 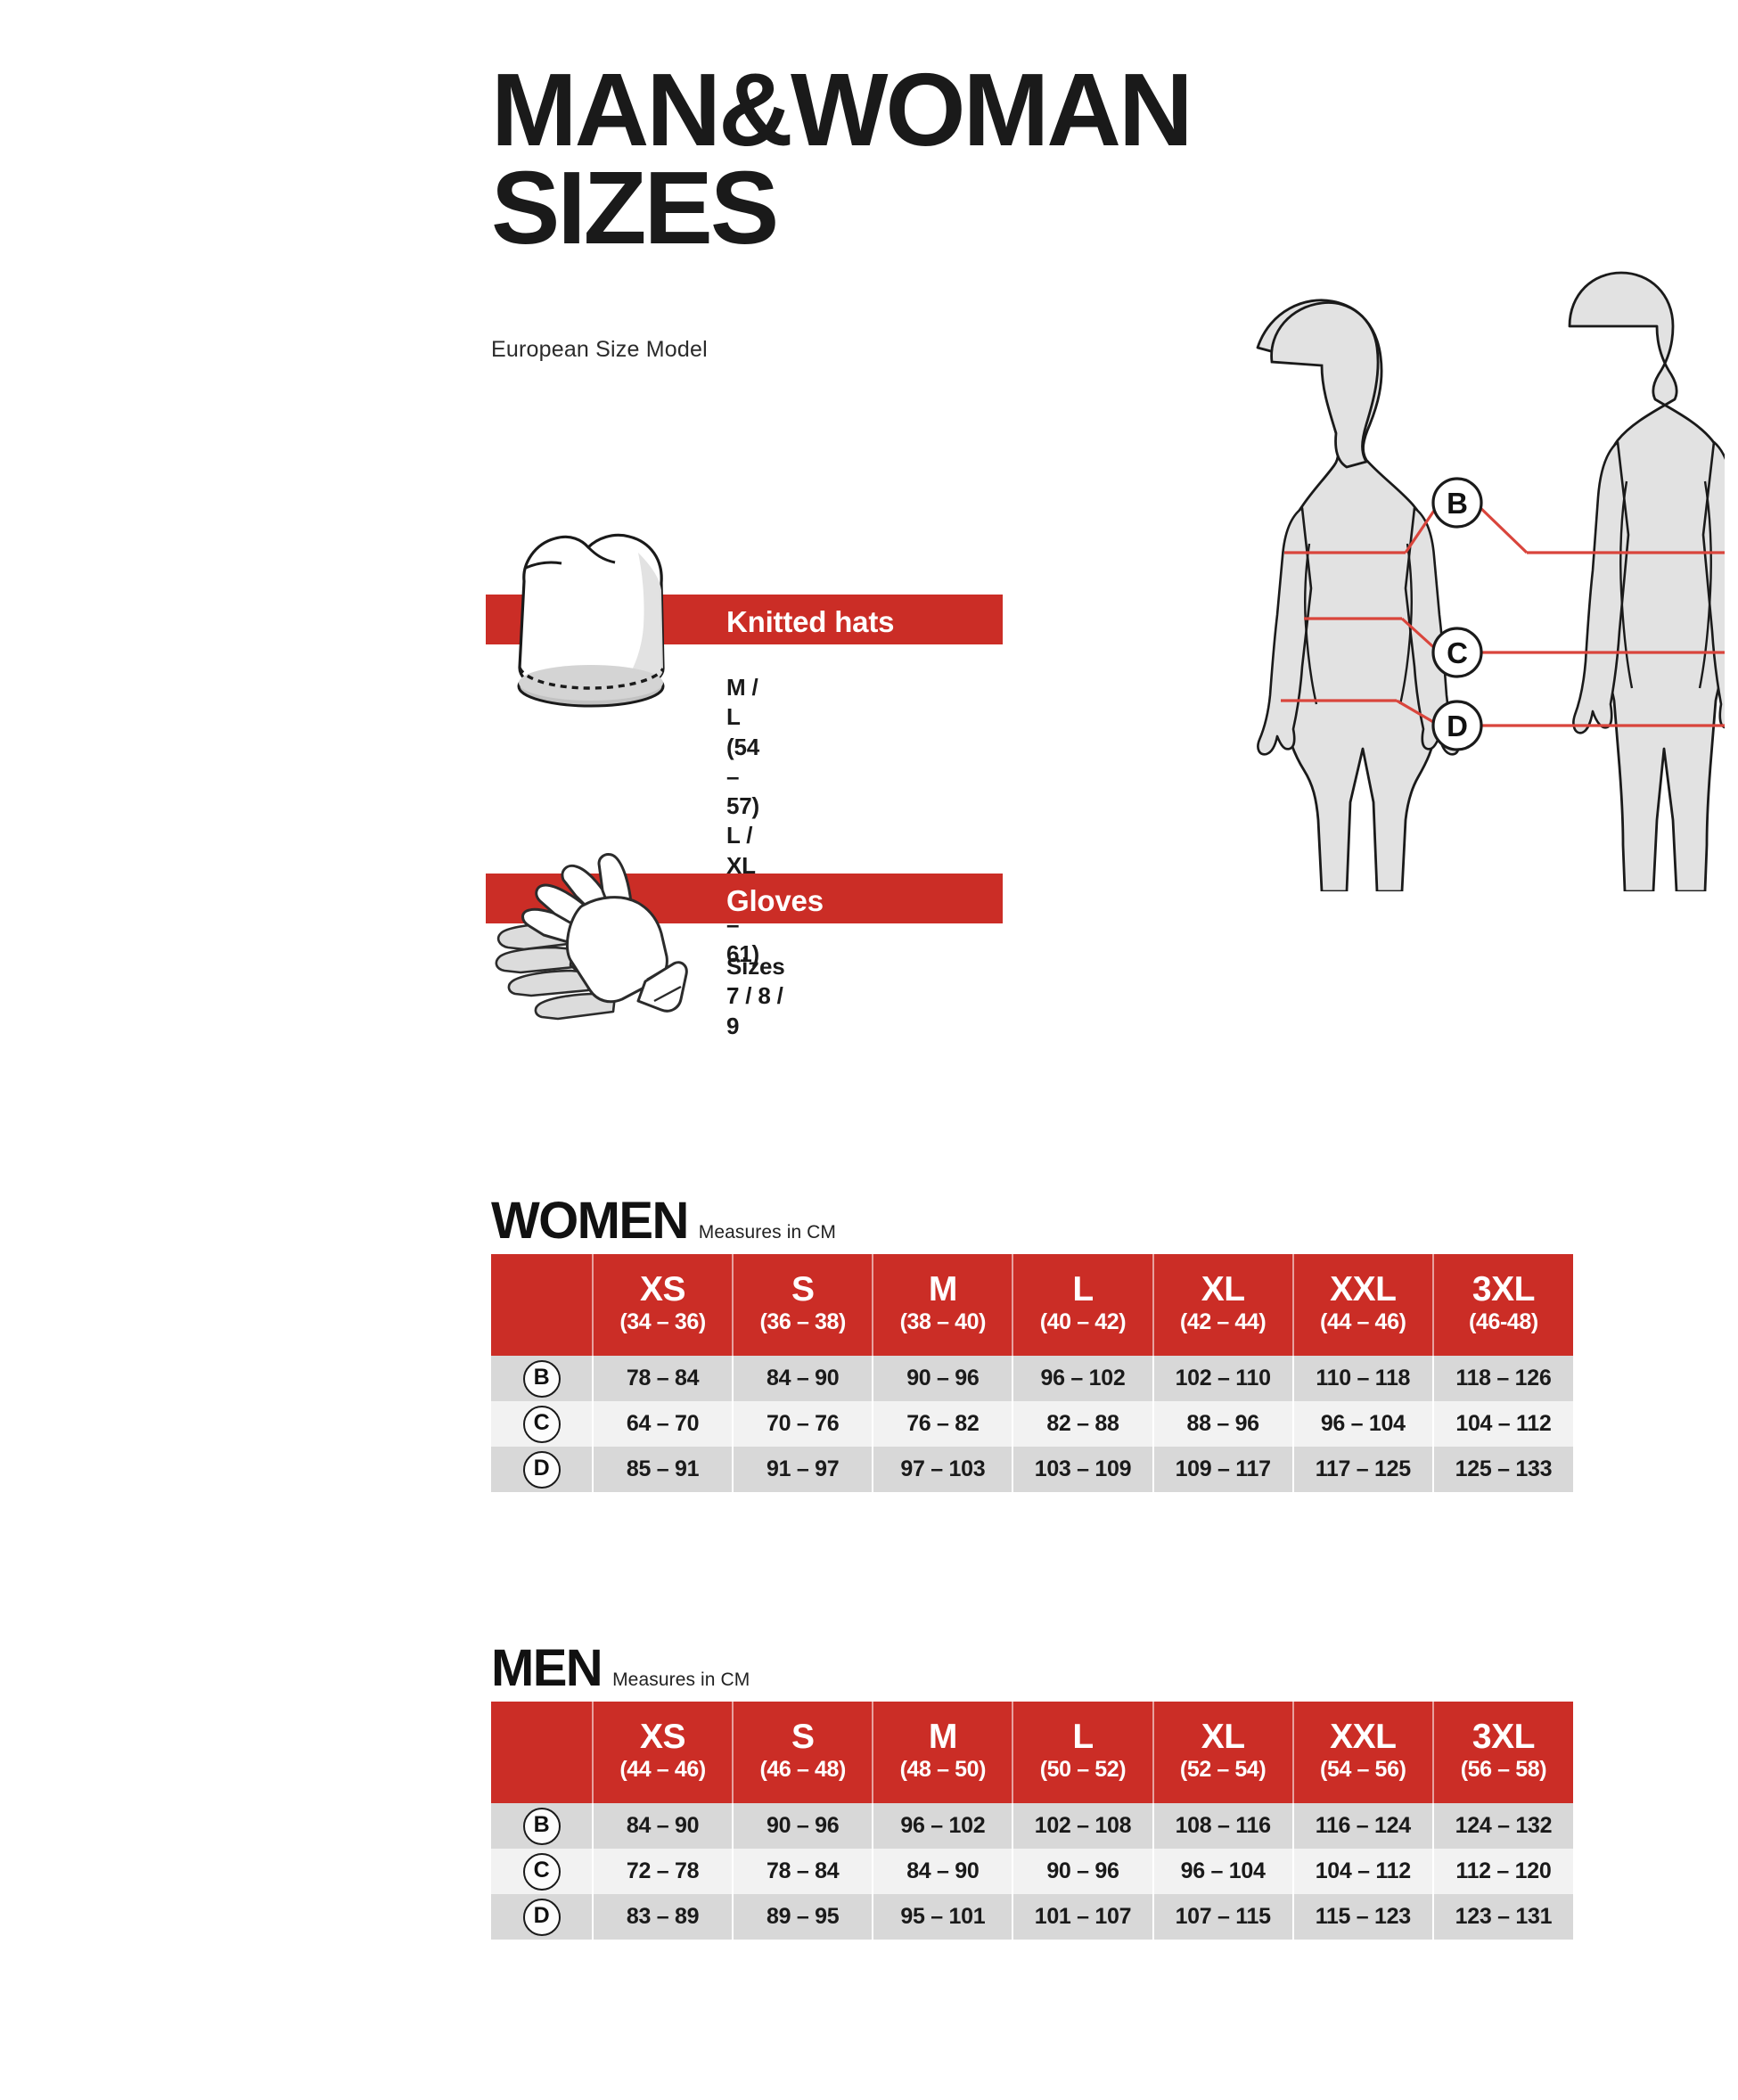 I want to click on knitted-hat-icon, so click(x=591, y=620).